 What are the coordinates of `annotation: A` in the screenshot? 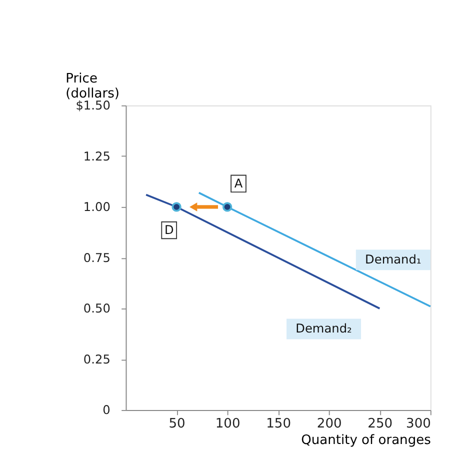 It's located at (239, 183).